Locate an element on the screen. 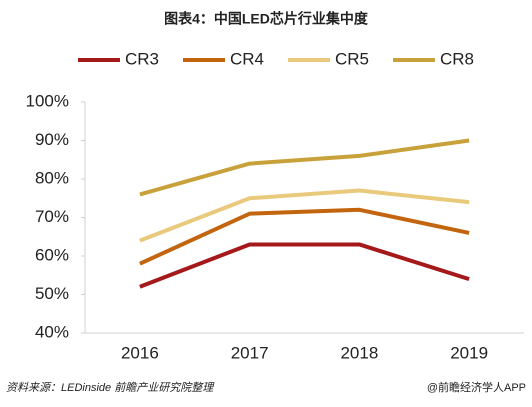  y-tick-label: 60% is located at coordinates (52, 254).